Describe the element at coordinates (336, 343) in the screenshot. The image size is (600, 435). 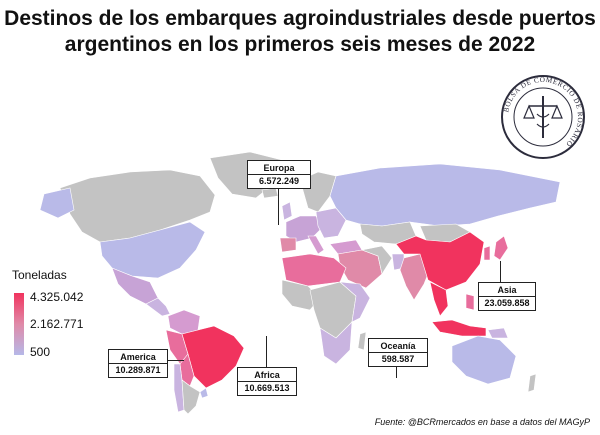
I see `country-southern-africa` at that location.